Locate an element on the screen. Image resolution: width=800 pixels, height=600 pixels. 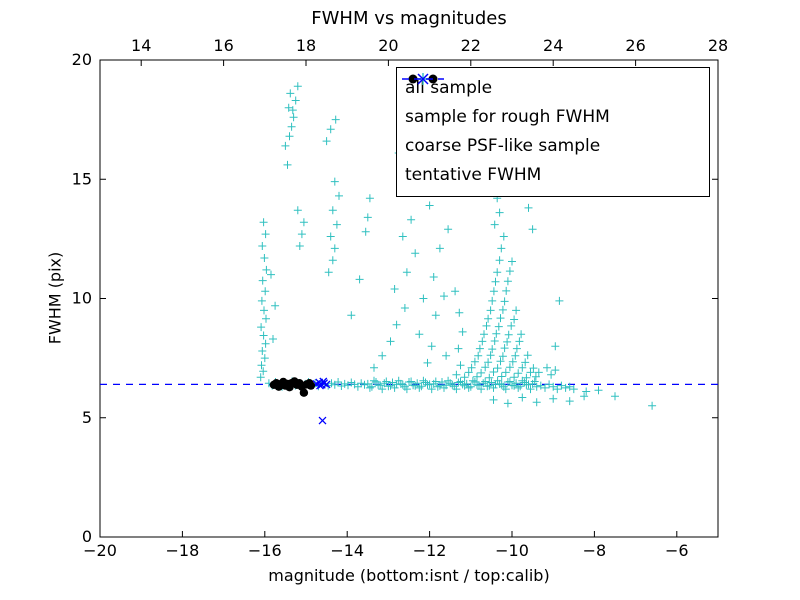
legend-label: tentative FWHM is located at coordinates (473, 175).